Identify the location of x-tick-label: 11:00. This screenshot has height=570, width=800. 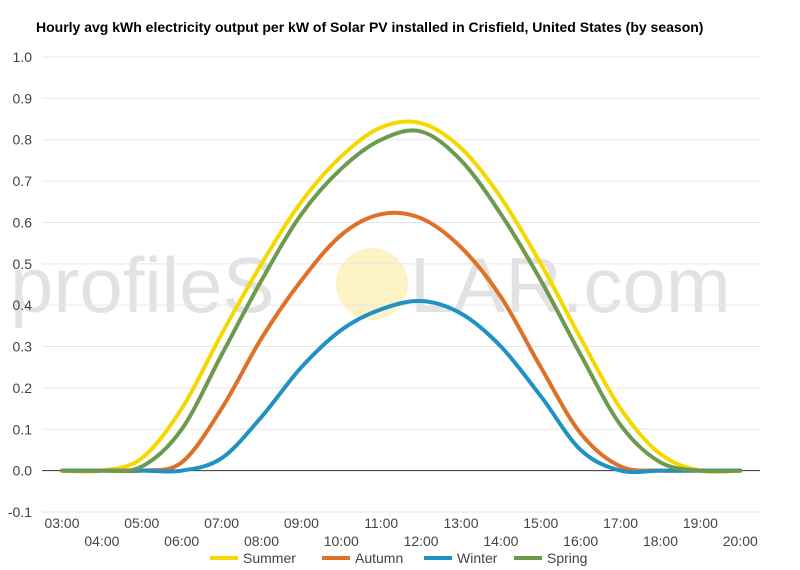
(381, 523).